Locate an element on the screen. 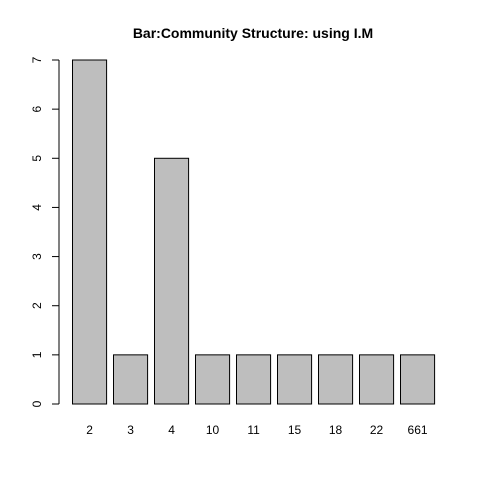 The height and width of the screenshot is (480, 480). x-tick-label-2: 2 is located at coordinates (89, 430).